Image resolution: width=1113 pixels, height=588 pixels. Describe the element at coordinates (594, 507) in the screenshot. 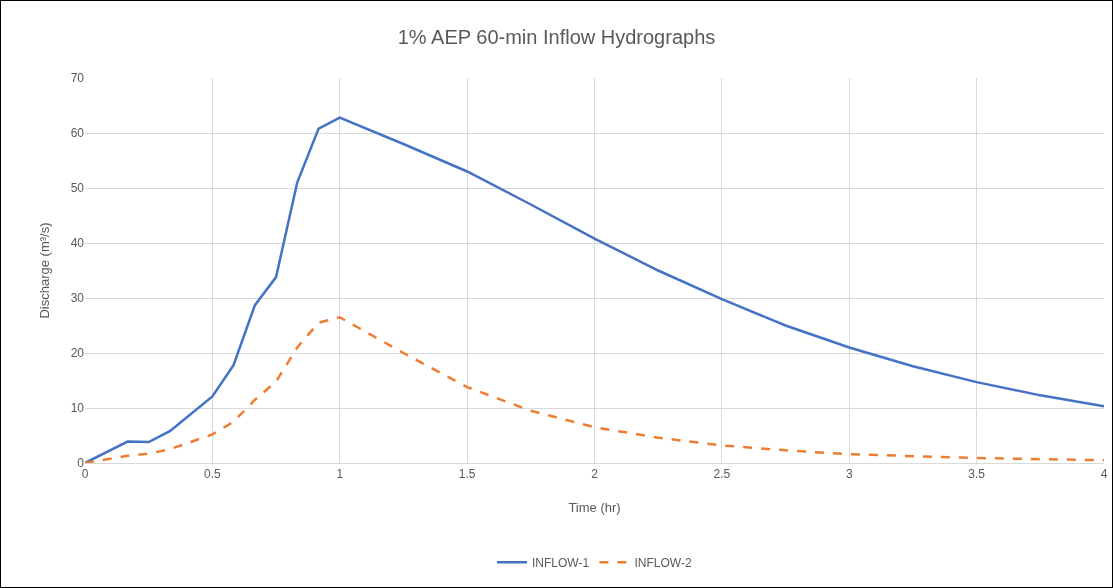

I see `x-axis-title: Time (hr)` at that location.